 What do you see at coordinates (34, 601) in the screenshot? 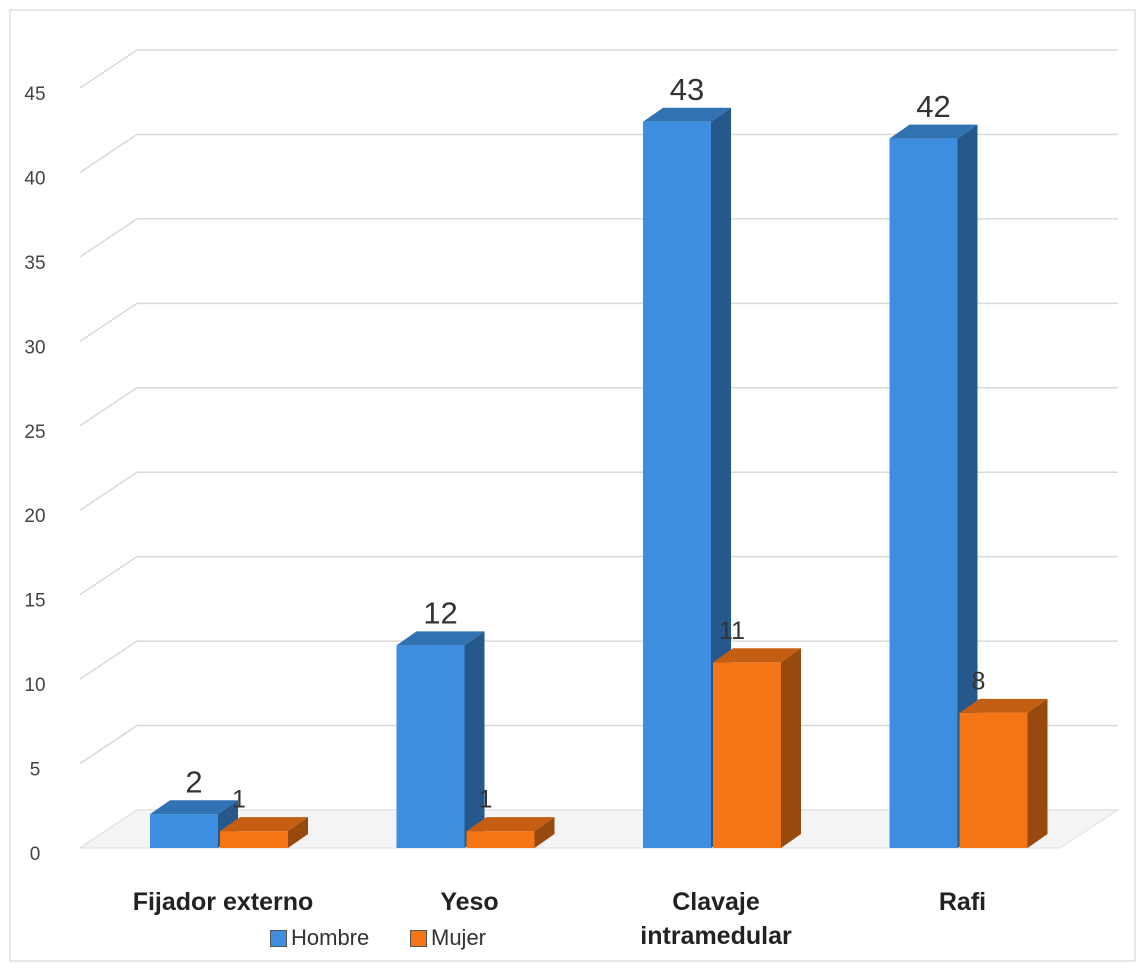
I see `y-tick-label: 15` at bounding box center [34, 601].